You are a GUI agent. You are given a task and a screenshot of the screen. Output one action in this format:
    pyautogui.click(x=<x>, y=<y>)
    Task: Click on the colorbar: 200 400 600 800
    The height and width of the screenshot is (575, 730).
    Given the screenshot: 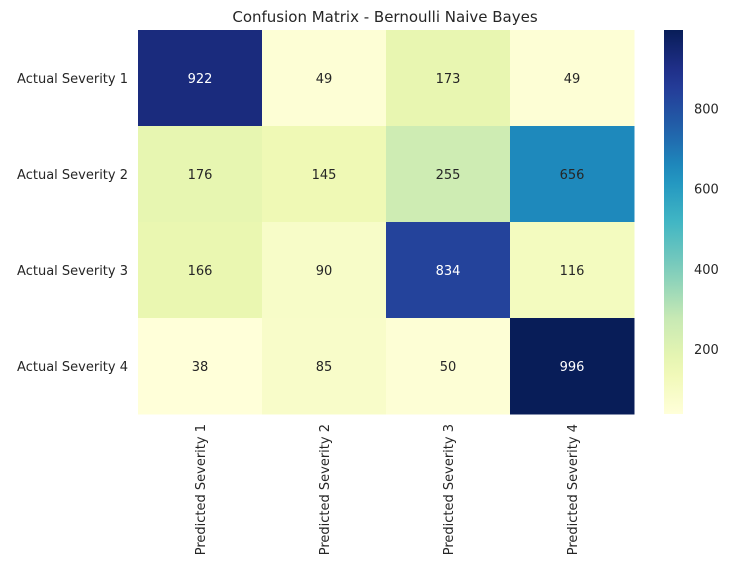 What is the action you would take?
    pyautogui.click(x=691, y=222)
    